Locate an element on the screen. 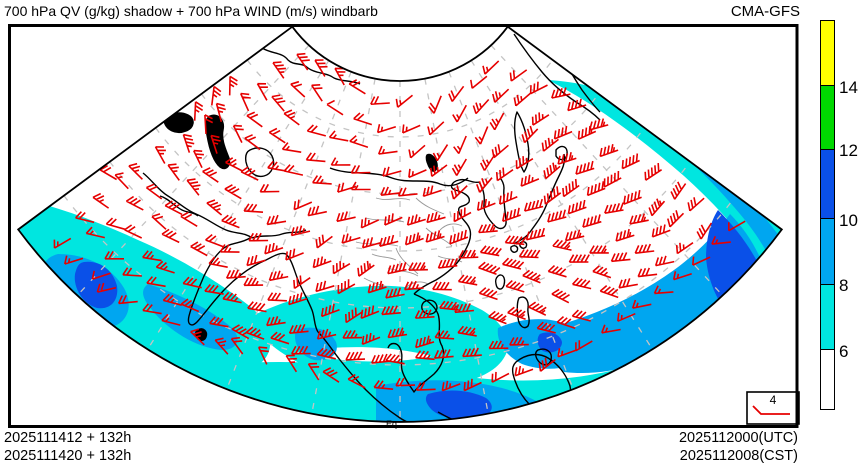 Image resolution: width=860 pixels, height=467 pixels. colorbar-tick: 12 is located at coordinates (848, 151).